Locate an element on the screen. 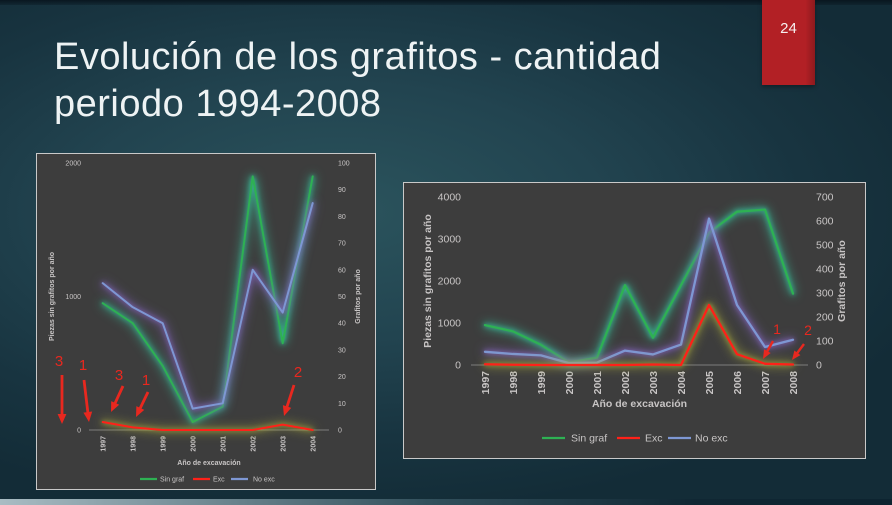 The height and width of the screenshot is (505, 892). svg-text: 2005 is located at coordinates (710, 383).